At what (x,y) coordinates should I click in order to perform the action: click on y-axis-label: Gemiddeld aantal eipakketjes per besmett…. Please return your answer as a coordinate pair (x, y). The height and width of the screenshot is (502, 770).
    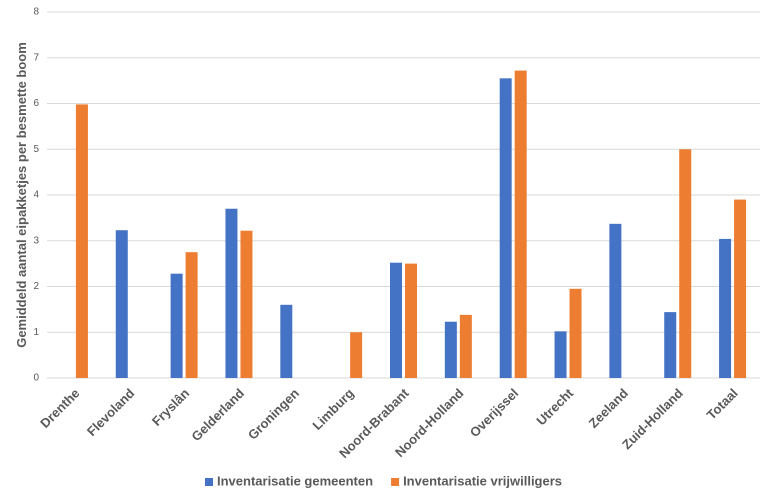
    Looking at the image, I should click on (21, 195).